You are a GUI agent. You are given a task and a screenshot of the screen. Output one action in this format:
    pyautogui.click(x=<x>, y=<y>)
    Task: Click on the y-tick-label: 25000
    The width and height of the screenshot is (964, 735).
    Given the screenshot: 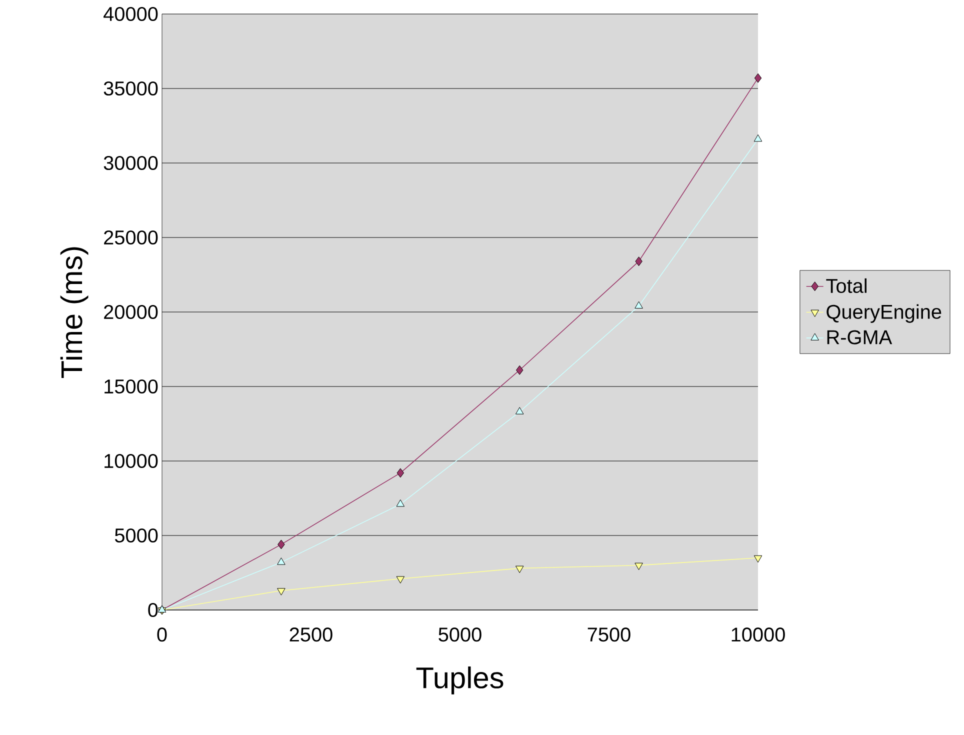 What is the action you would take?
    pyautogui.click(x=131, y=237)
    